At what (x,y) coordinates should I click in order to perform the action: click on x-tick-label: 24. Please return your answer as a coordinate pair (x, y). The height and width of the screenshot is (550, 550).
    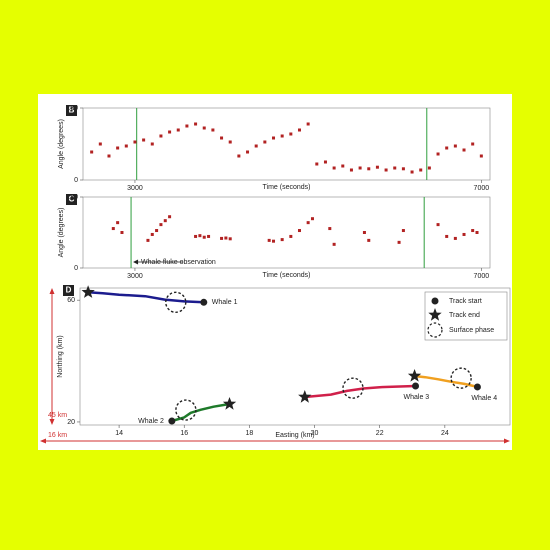
    Looking at the image, I should click on (445, 433).